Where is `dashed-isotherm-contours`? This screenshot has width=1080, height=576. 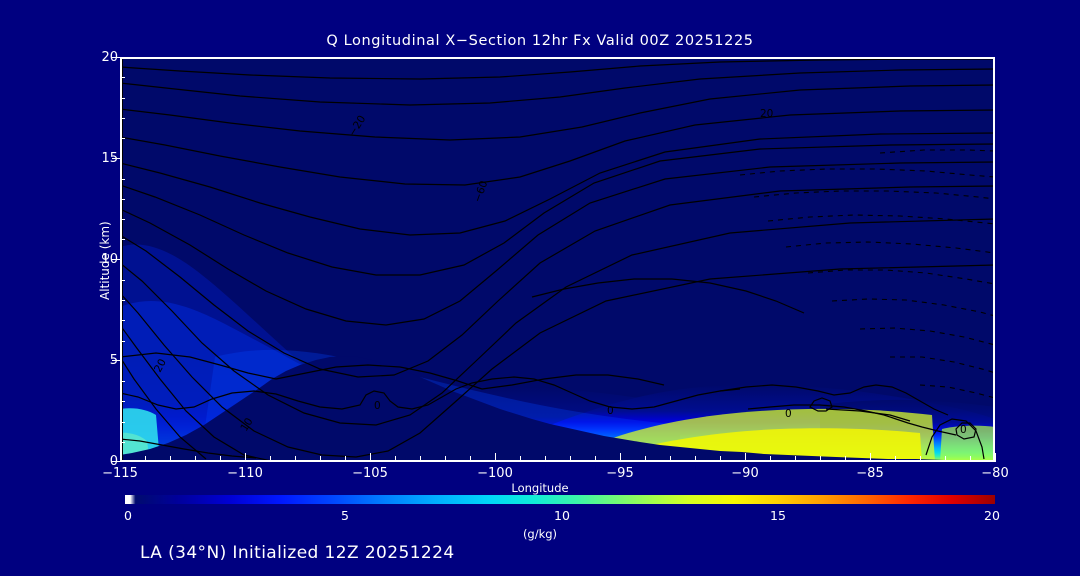
dashed-isotherm-contours is located at coordinates (867, 274).